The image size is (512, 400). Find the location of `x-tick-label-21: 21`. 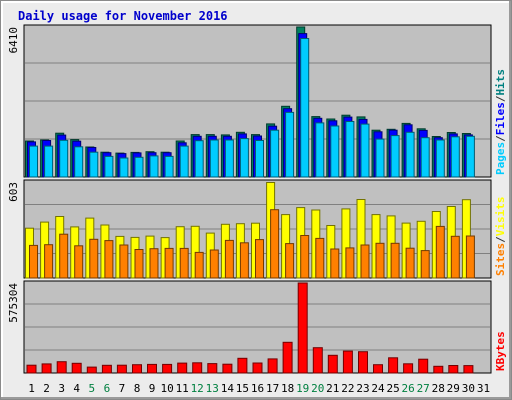

x-tick-label-21: 21 is located at coordinates (332, 388).